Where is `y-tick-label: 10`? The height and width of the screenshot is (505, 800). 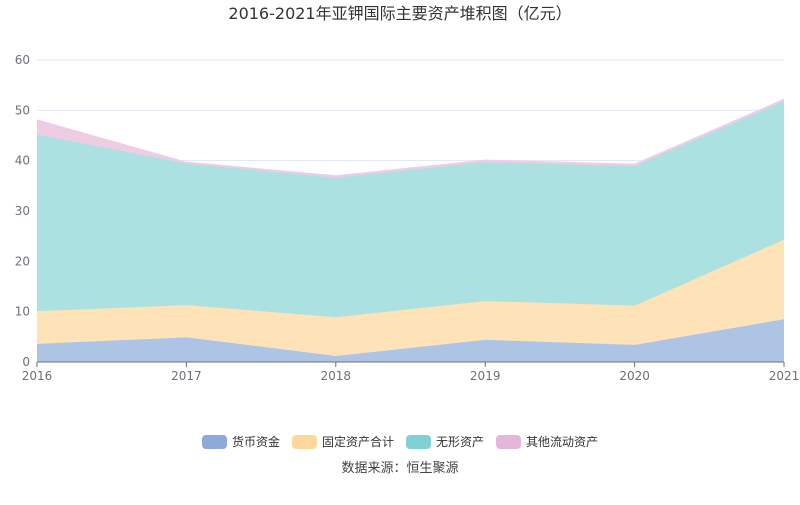 y-tick-label: 10 is located at coordinates (22, 312).